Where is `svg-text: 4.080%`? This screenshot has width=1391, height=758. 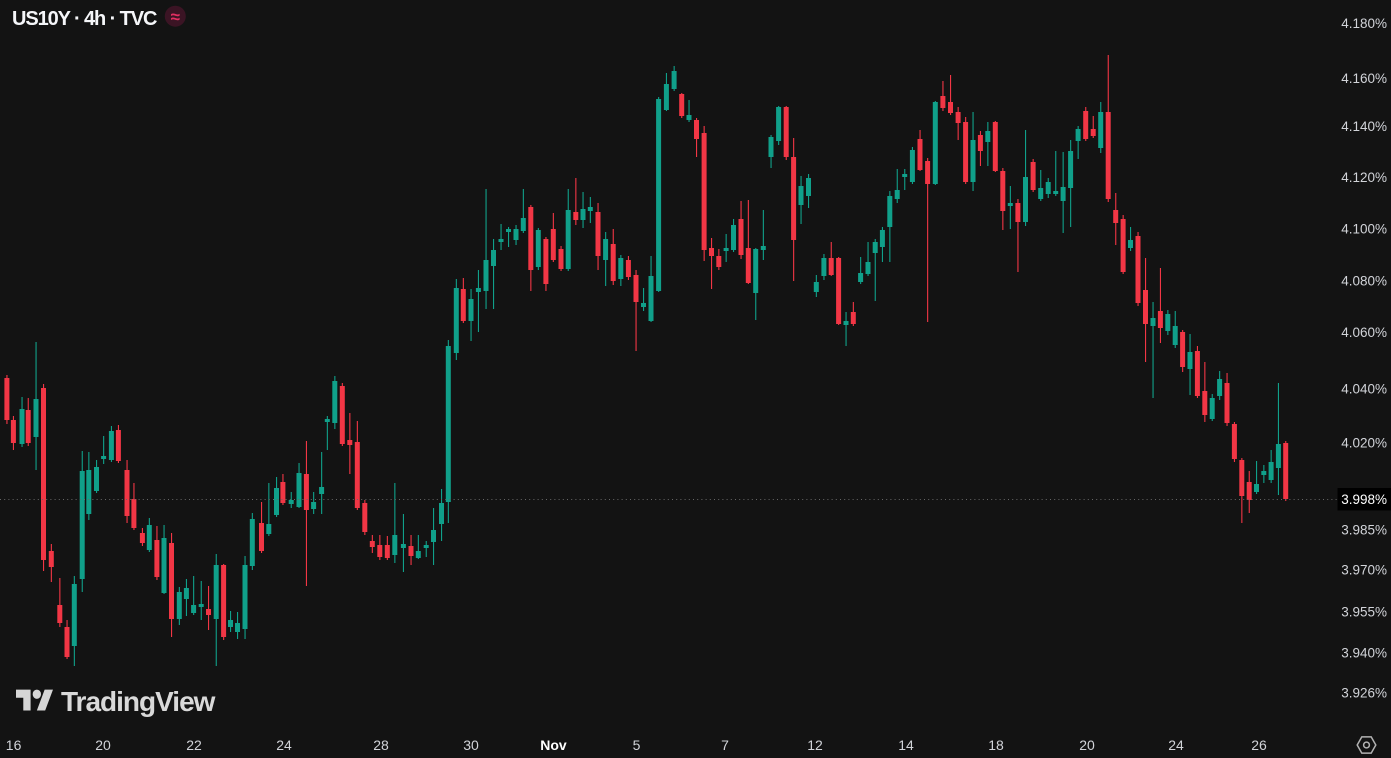 svg-text: 4.080% is located at coordinates (1364, 281).